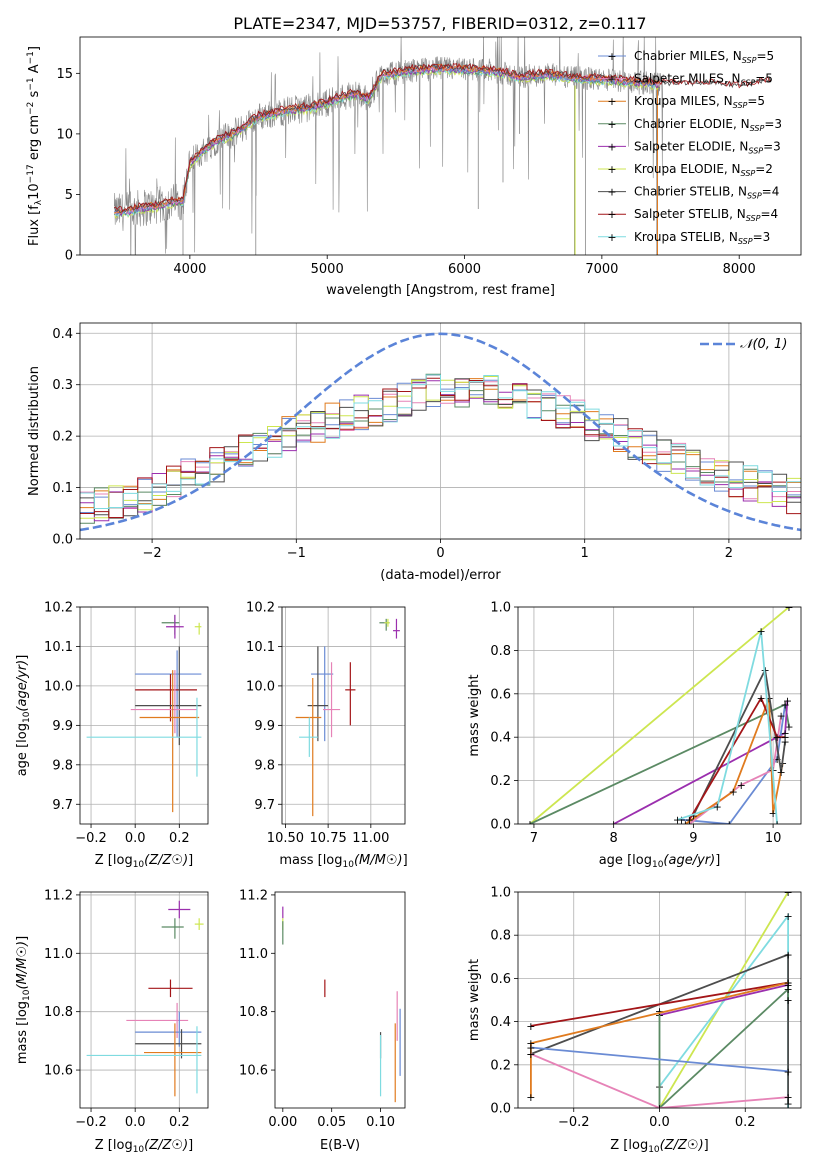 Image resolution: width=819 pixels, height=1170 pixels. Describe the element at coordinates (144, 713) in the screenshot. I see `plot-area-age_vs_Z` at that location.